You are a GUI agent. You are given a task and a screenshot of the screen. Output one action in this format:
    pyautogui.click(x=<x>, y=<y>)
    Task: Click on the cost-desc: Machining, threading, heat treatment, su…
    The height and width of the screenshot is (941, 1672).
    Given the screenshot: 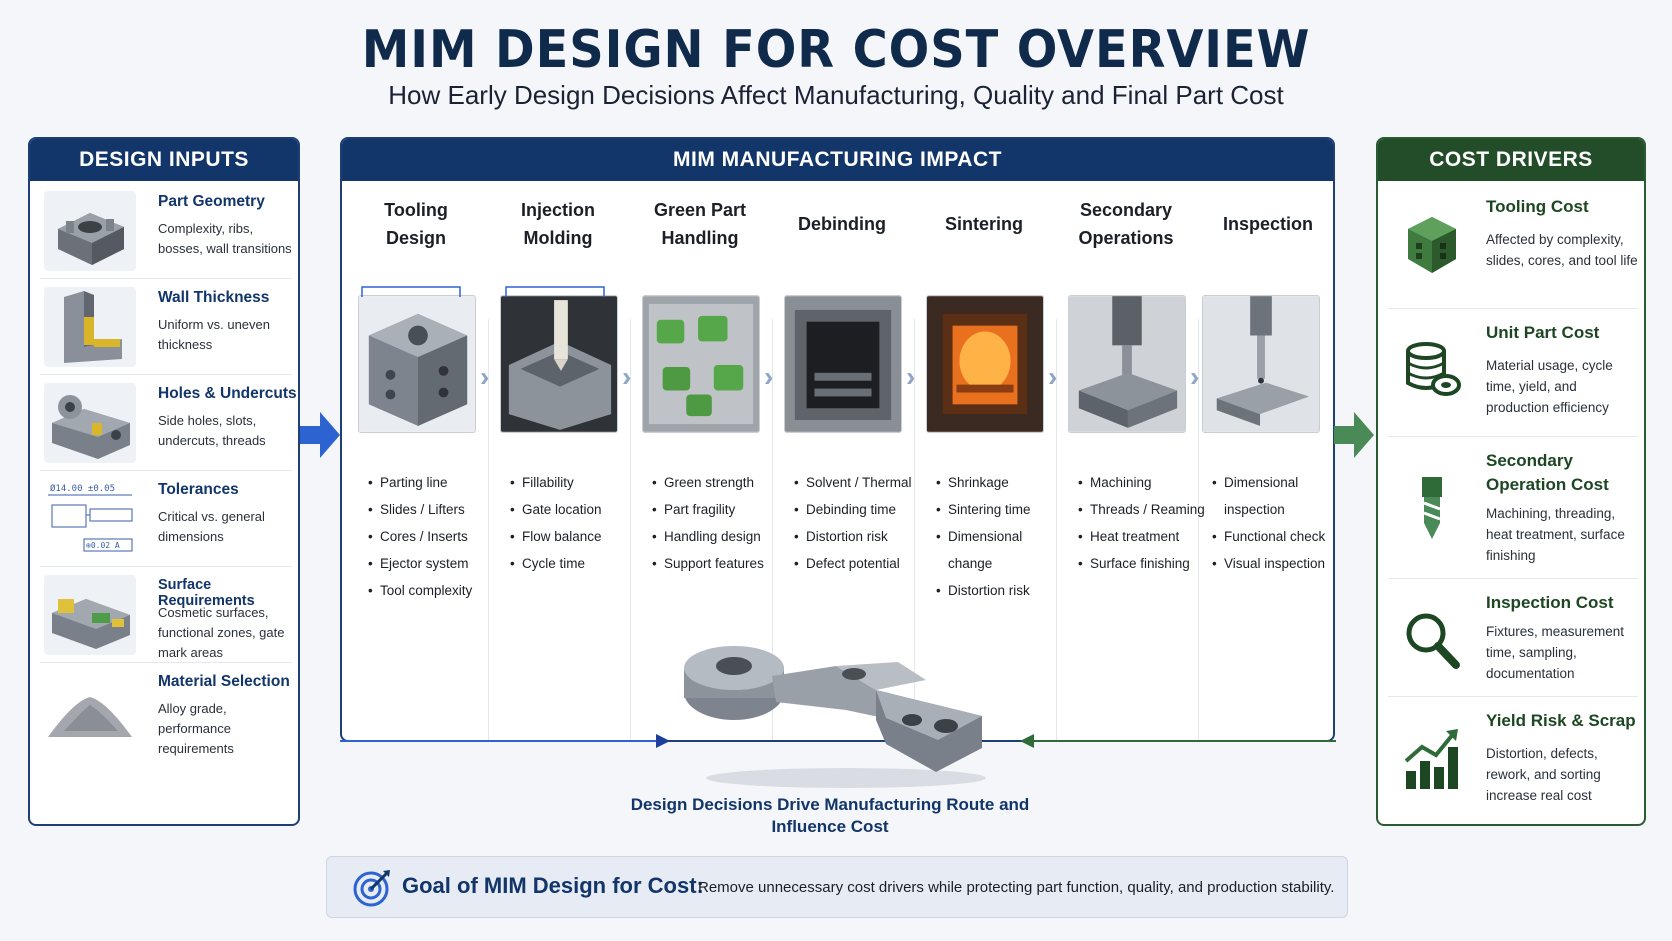 What is the action you would take?
    pyautogui.click(x=1555, y=534)
    